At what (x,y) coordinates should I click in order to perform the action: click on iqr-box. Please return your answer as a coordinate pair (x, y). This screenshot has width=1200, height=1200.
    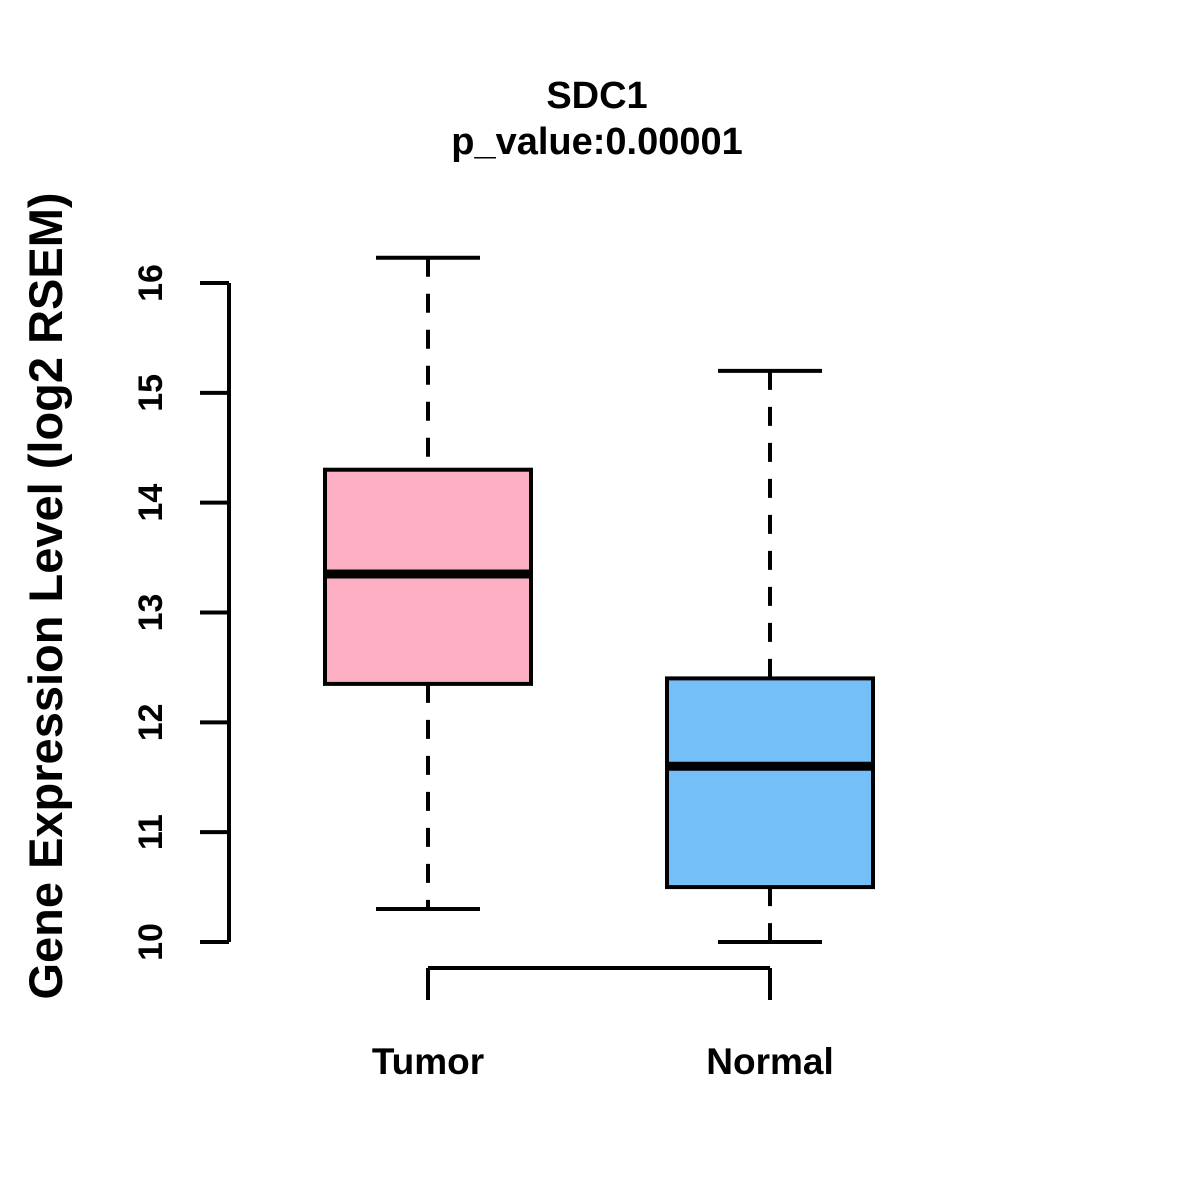
    Looking at the image, I should click on (770, 783).